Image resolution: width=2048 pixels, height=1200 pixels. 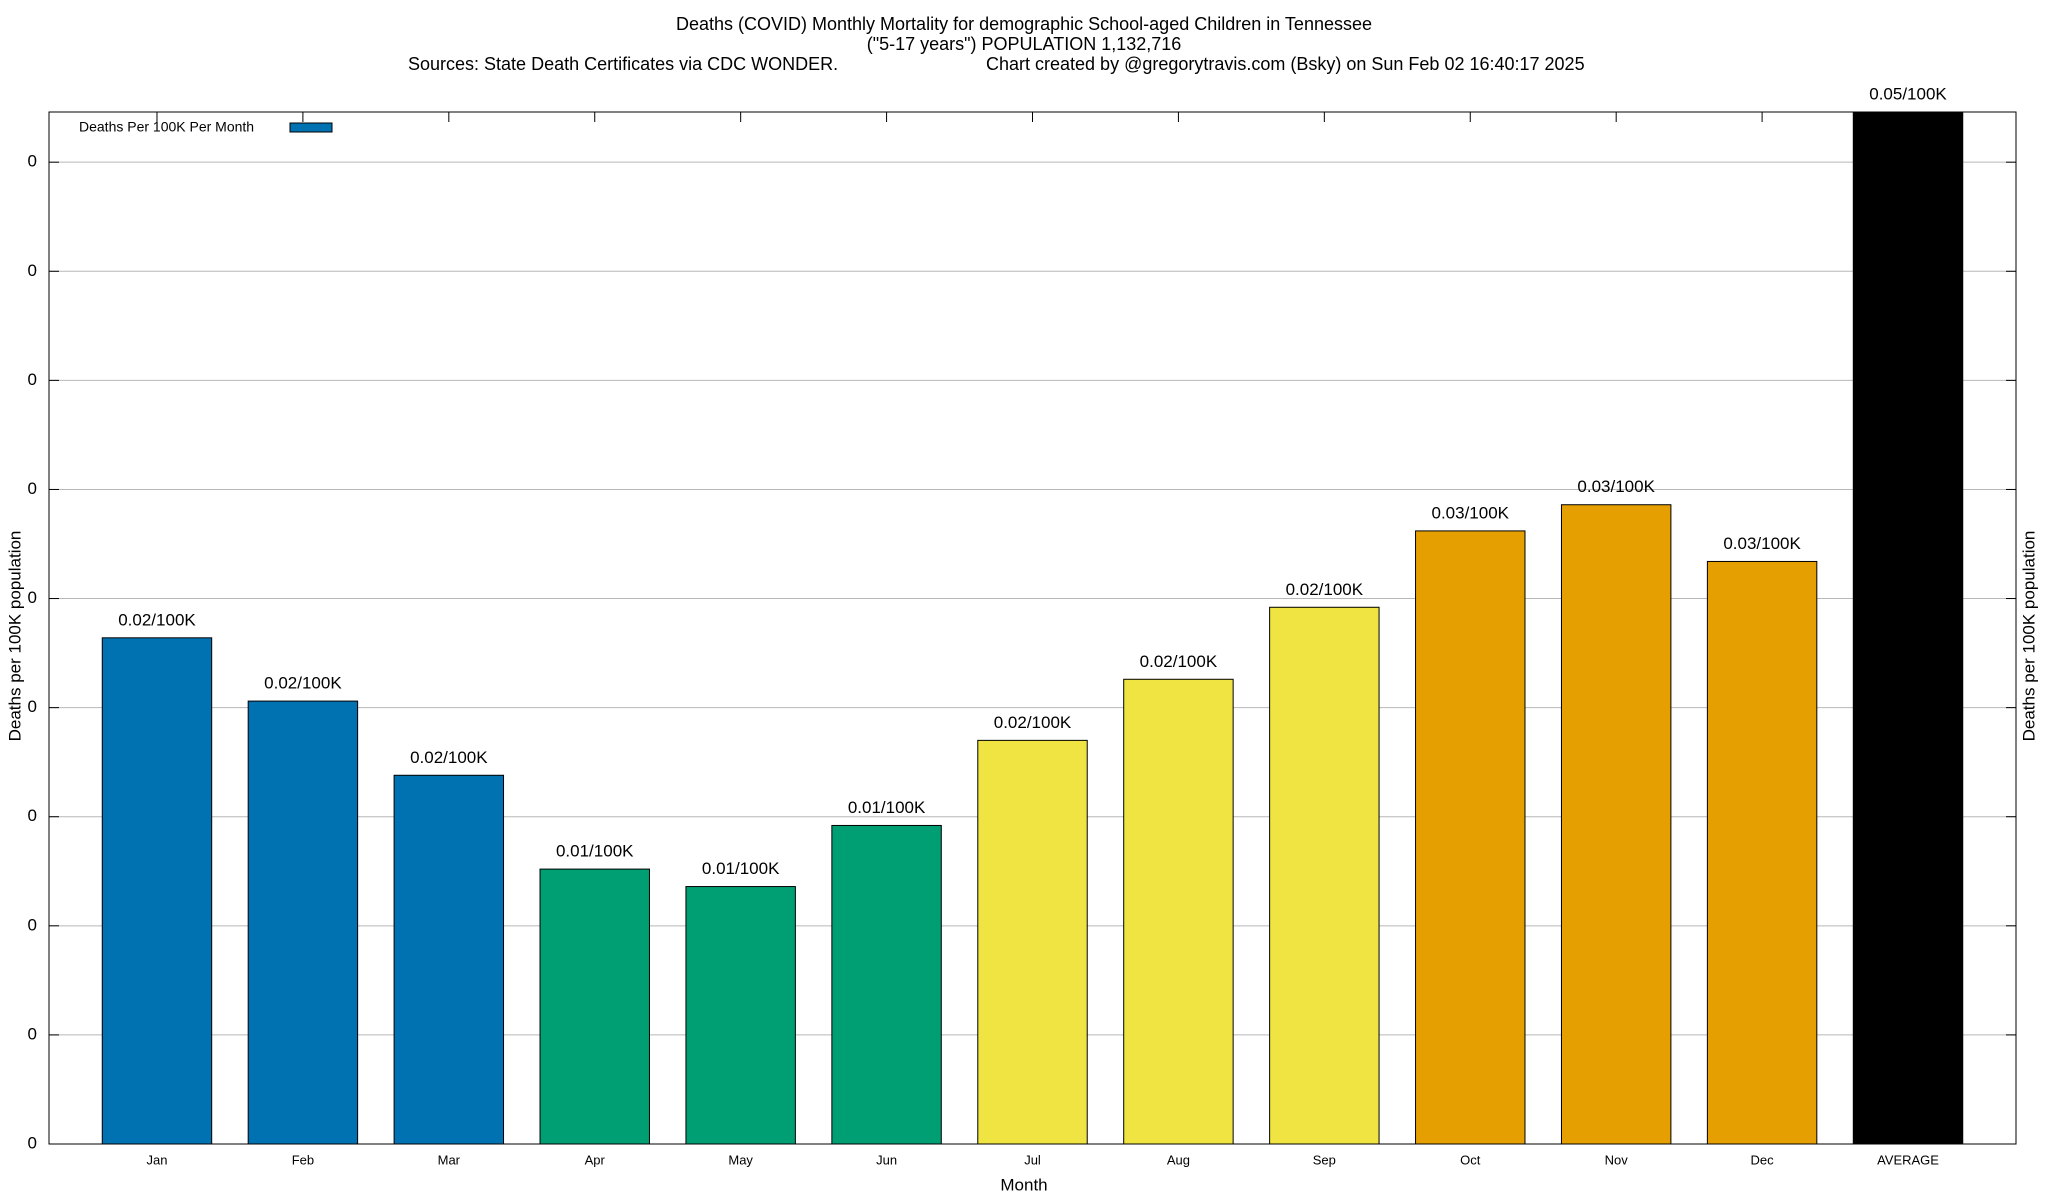 I want to click on x-tick-label: Jan, so click(x=156, y=1159).